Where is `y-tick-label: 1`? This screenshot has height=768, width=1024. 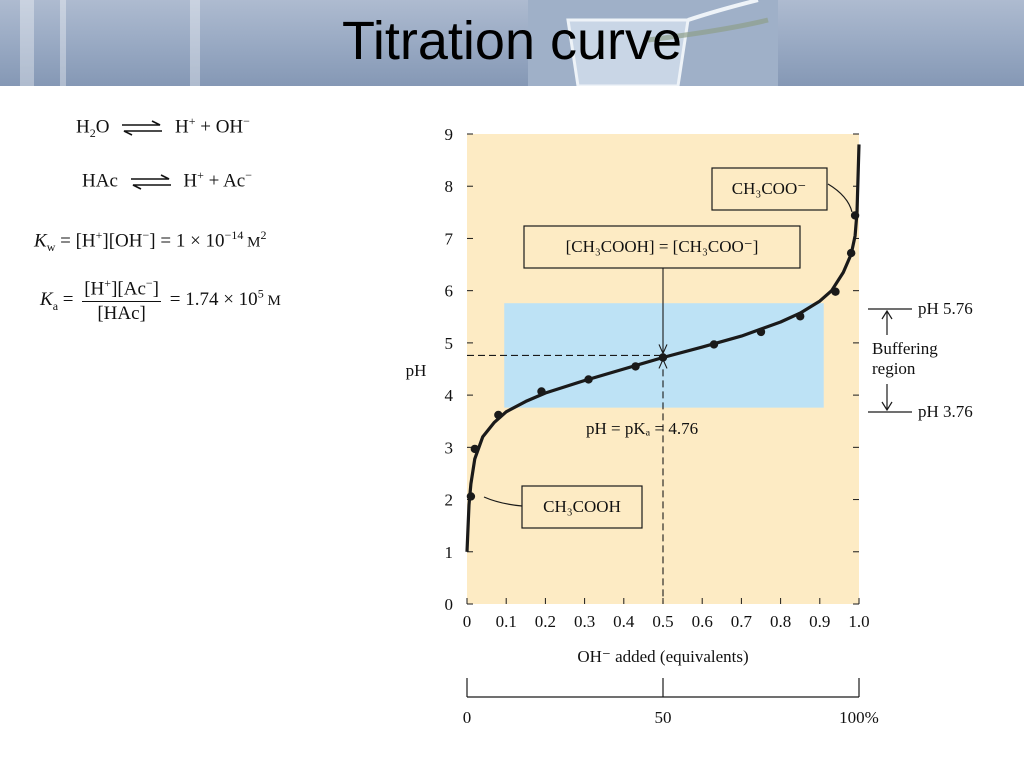 y-tick-label: 1 is located at coordinates (449, 552).